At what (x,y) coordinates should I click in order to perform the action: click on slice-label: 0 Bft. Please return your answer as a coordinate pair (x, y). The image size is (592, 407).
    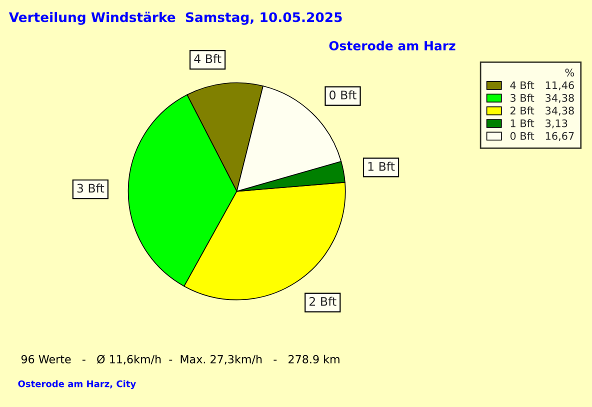
    Looking at the image, I should click on (343, 95).